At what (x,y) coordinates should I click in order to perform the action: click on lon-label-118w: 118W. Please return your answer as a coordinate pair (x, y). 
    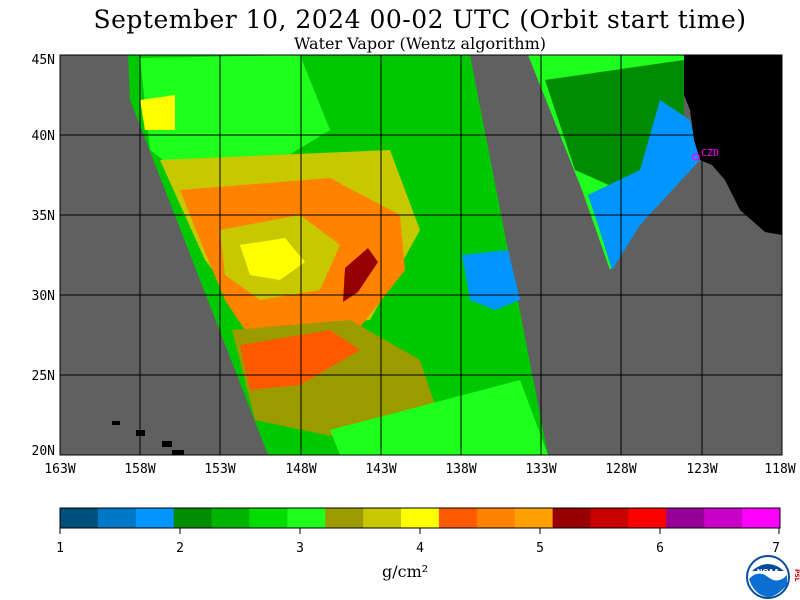
    Looking at the image, I should click on (779, 469).